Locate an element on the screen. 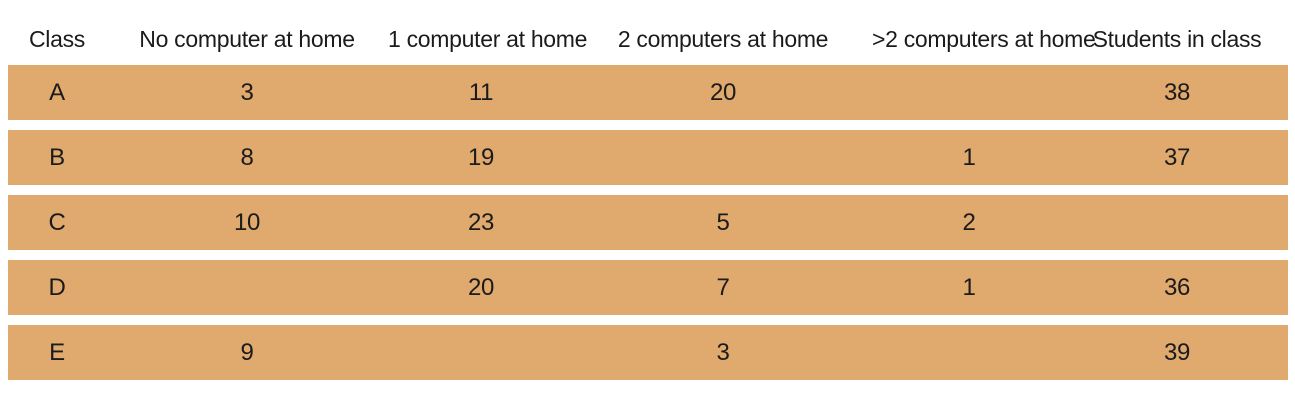 The height and width of the screenshot is (409, 1295). cell-no-computer: 9 is located at coordinates (247, 352).